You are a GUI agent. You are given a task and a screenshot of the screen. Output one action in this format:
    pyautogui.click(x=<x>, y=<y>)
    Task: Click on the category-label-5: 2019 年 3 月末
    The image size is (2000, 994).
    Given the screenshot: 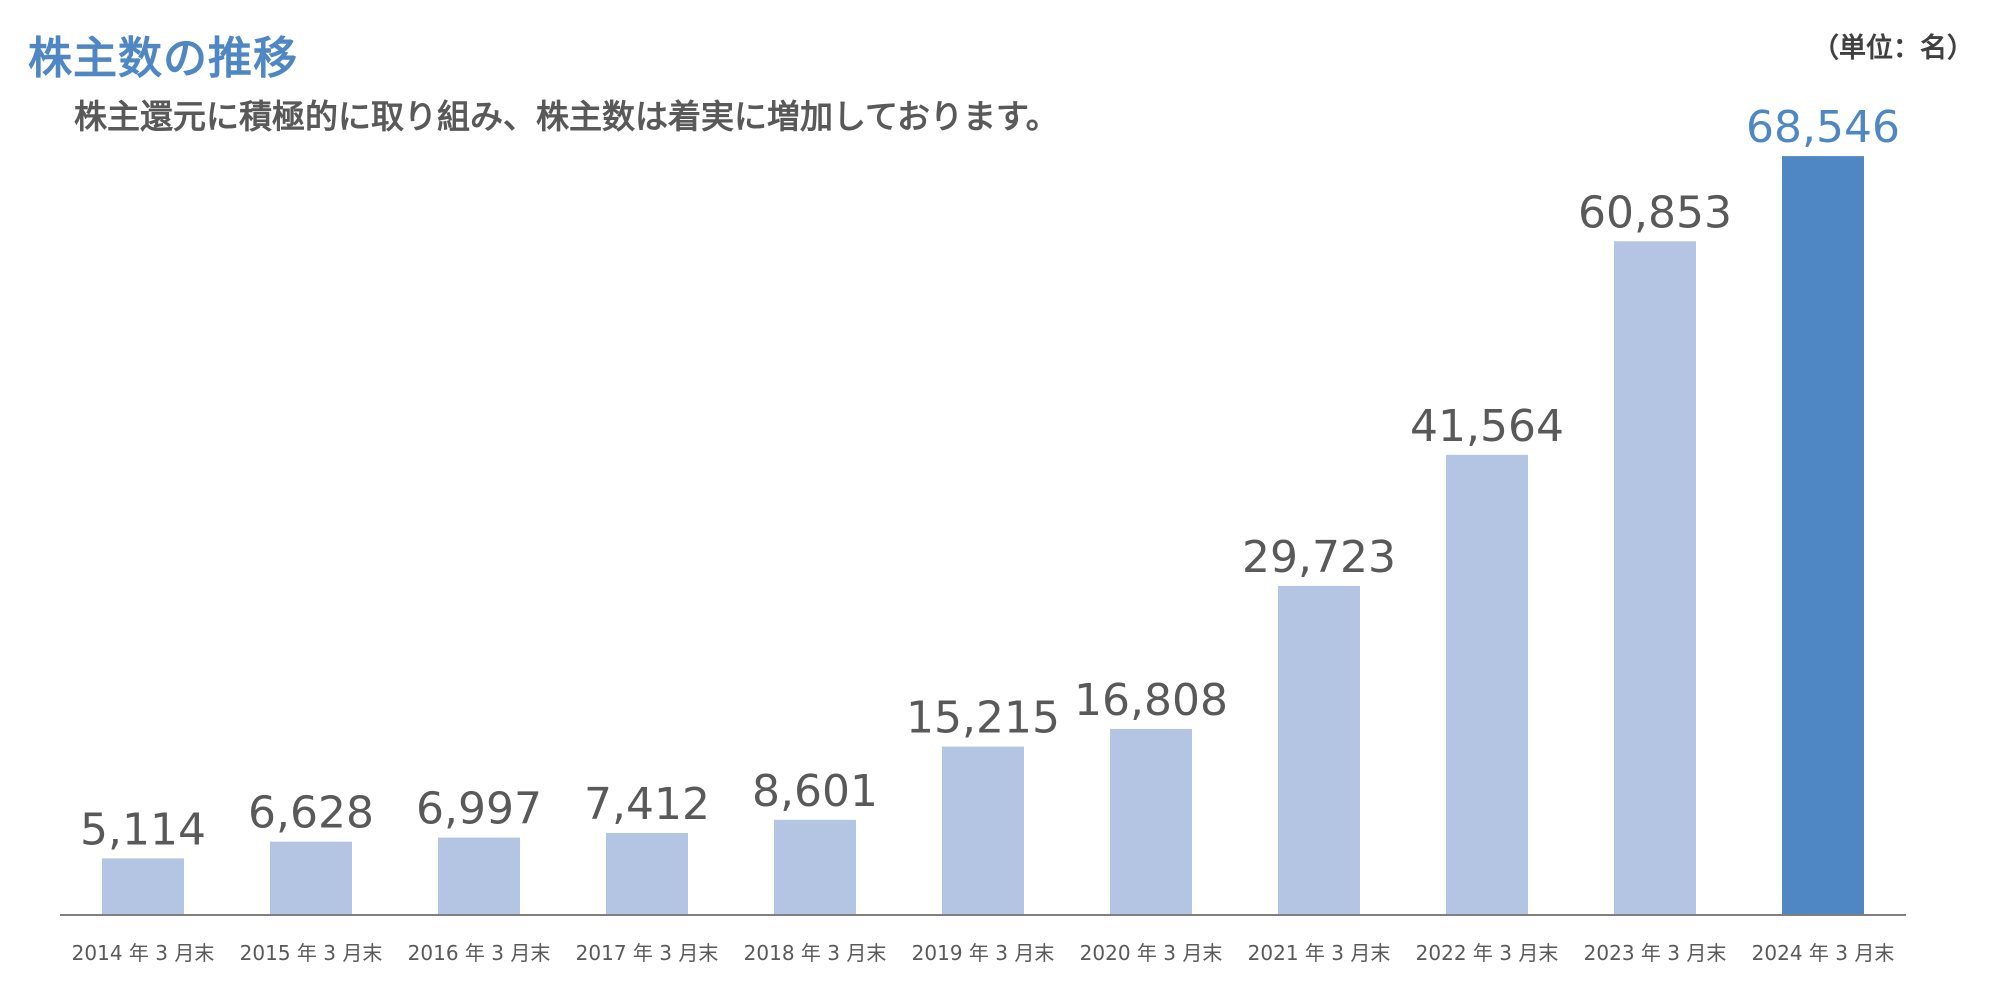 What is the action you would take?
    pyautogui.click(x=983, y=953)
    